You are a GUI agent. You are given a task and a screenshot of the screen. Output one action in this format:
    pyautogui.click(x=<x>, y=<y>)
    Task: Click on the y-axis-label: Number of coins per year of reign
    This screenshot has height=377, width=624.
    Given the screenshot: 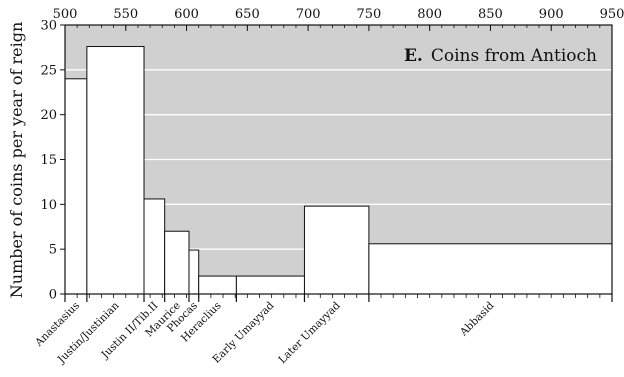 What is the action you would take?
    pyautogui.click(x=16, y=160)
    